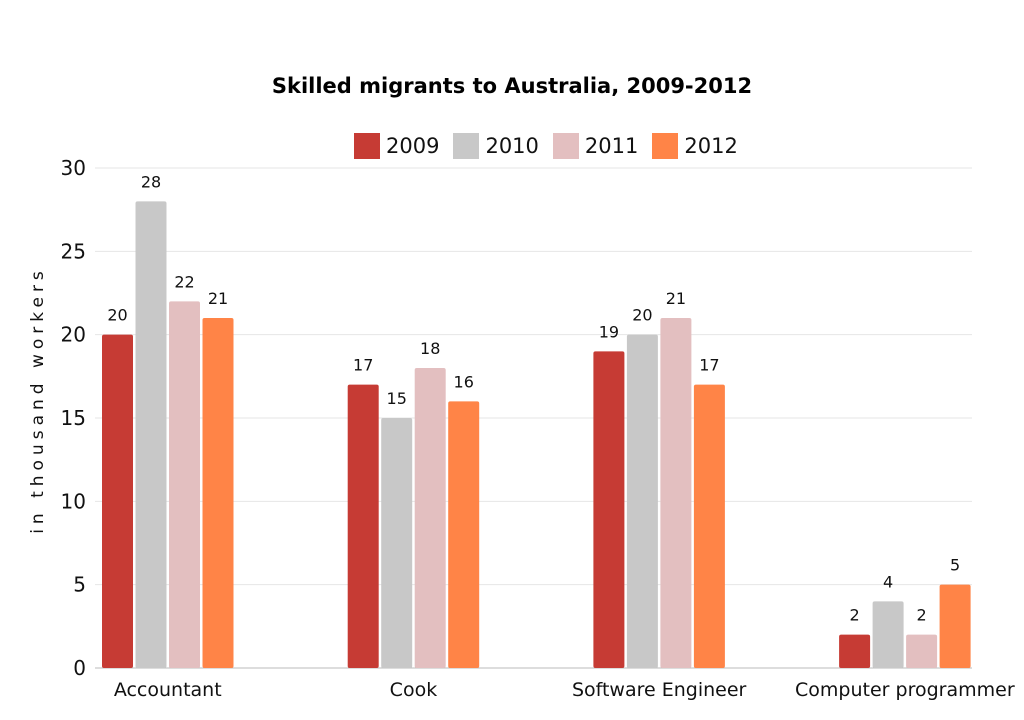  I want to click on x-tick-label: Cook, so click(414, 690).